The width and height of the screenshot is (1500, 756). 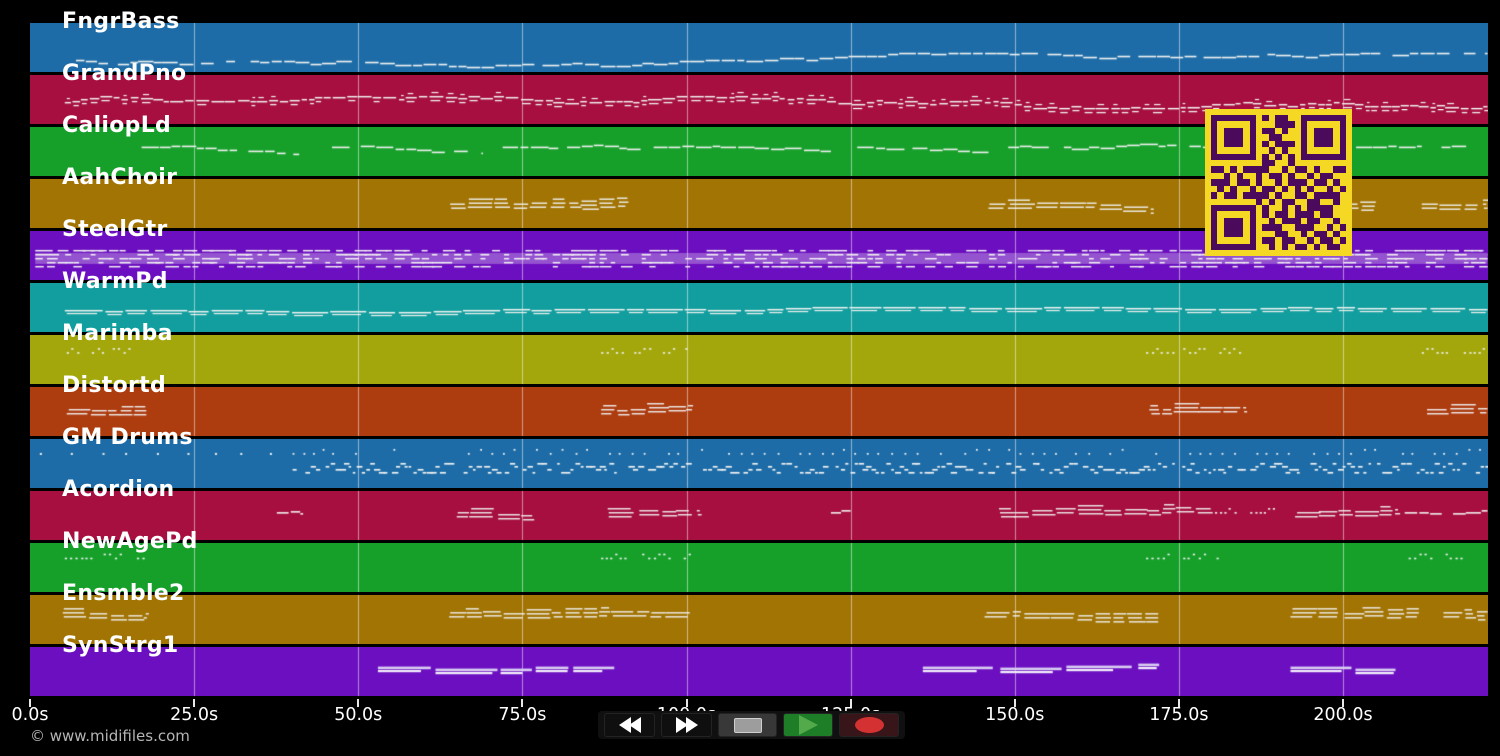 I want to click on track-label-gm-drums: GM Drums, so click(x=127, y=437).